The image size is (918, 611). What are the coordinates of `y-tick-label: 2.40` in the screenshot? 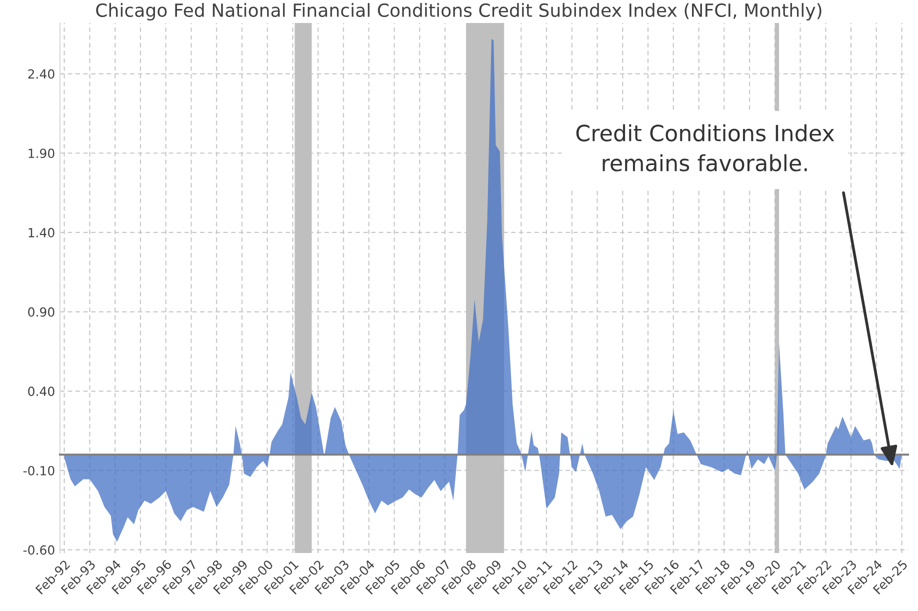 It's located at (41, 74).